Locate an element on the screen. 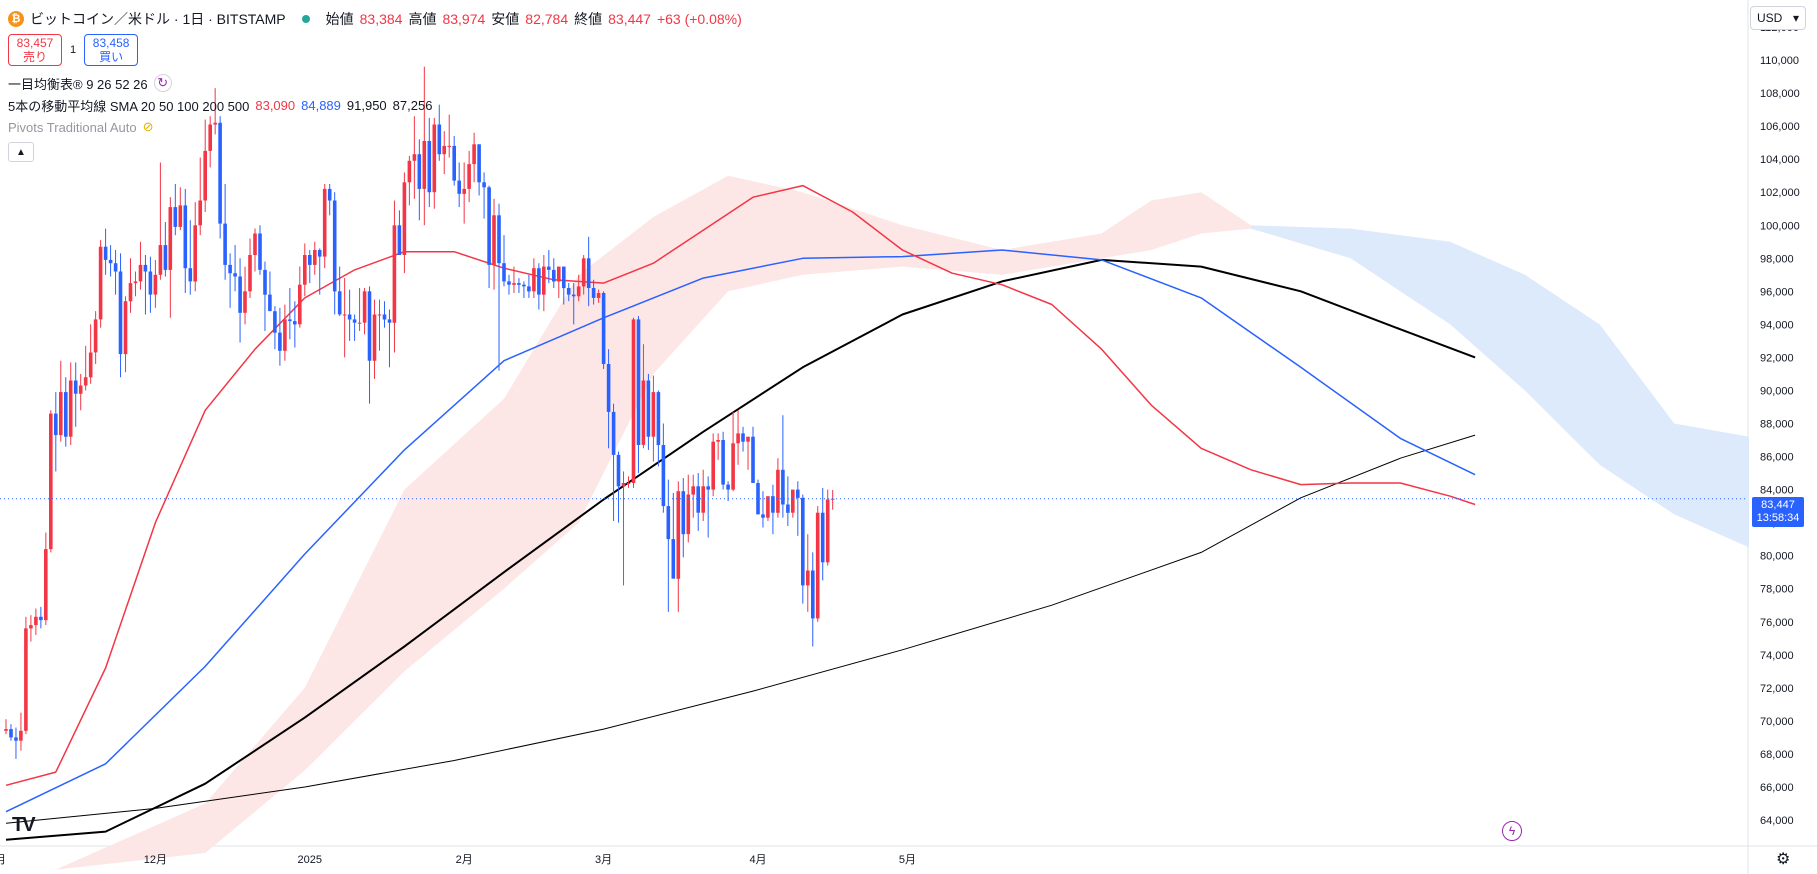  high-label: 高値 is located at coordinates (422, 19).